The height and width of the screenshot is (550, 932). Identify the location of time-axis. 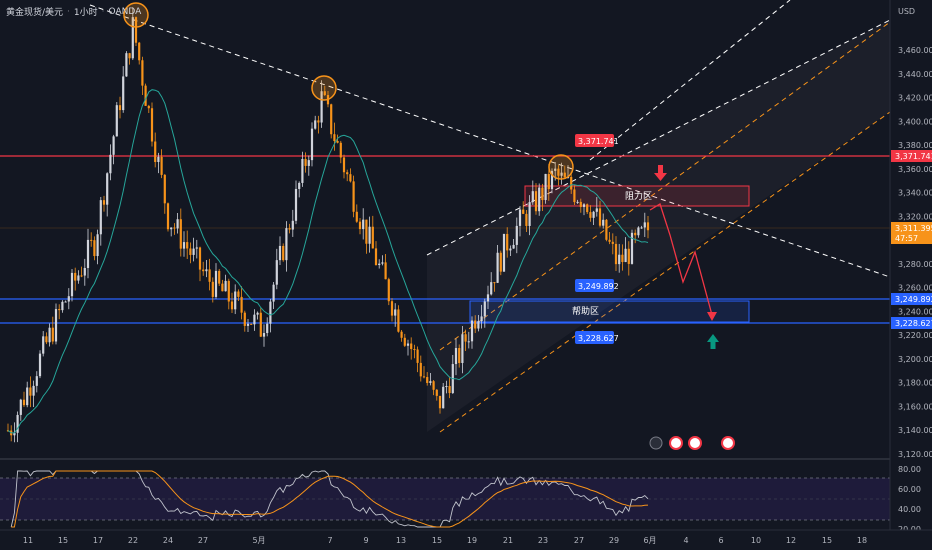
(466, 540).